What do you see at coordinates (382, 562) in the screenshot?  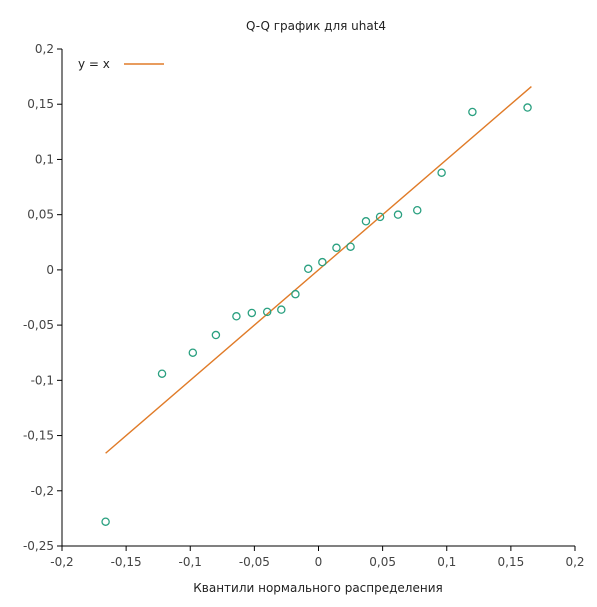 I see `x-tick-label: 0,05` at bounding box center [382, 562].